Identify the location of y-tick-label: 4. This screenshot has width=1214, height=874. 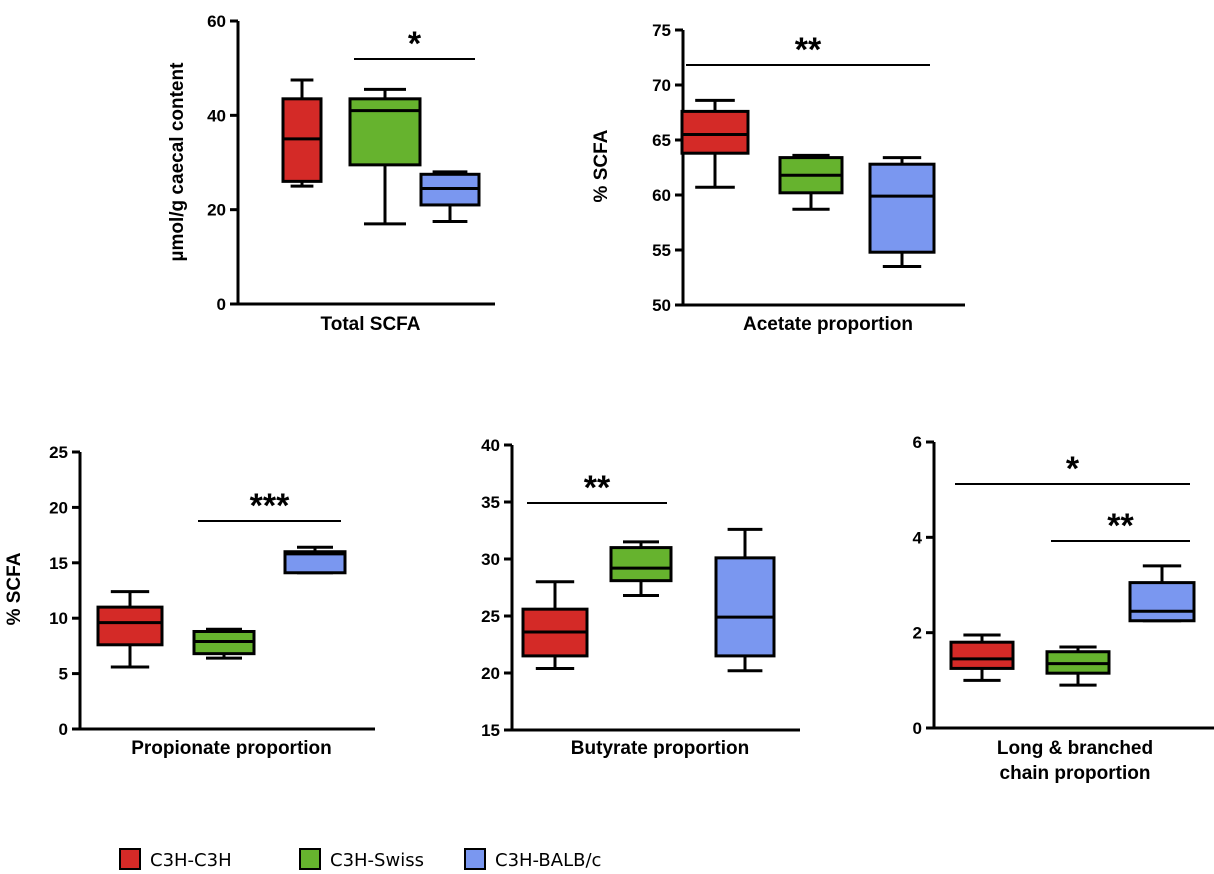
(918, 537).